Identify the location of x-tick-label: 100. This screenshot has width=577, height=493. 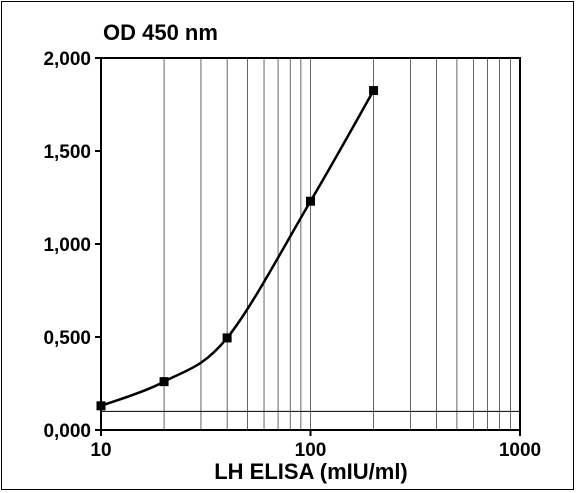
(311, 450).